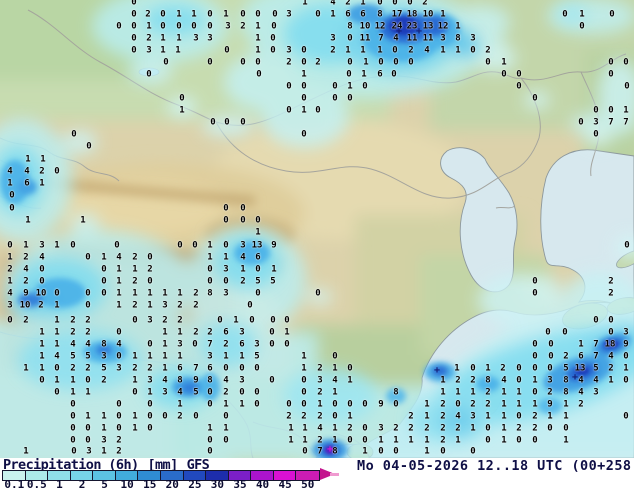  Describe the element at coordinates (397, 26) in the screenshot. I see `grid-value: 24` at that location.